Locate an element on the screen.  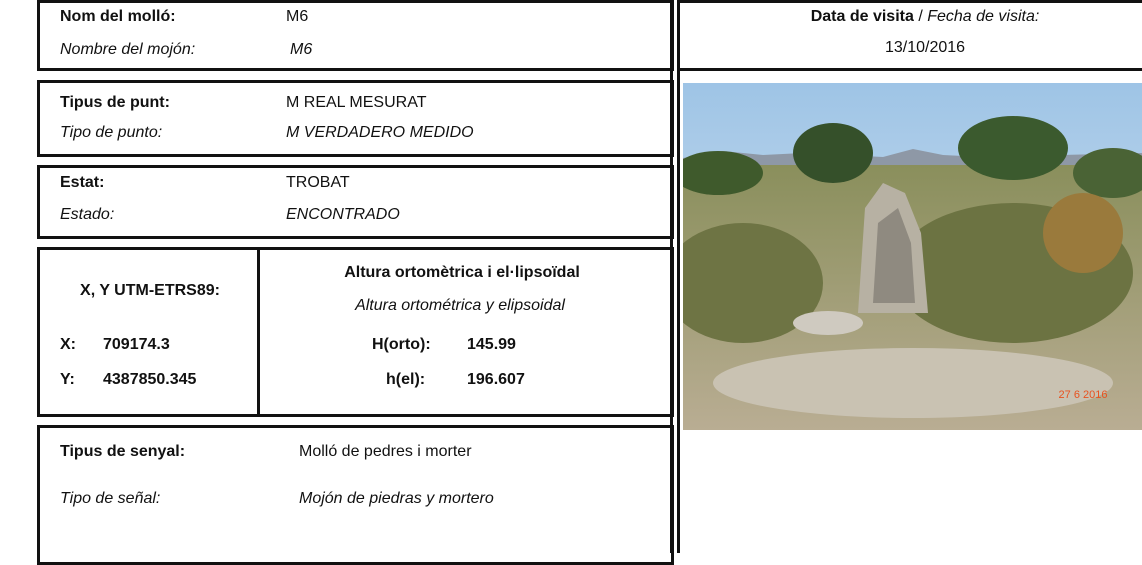
date: 13/10/2016 is located at coordinates (925, 47).